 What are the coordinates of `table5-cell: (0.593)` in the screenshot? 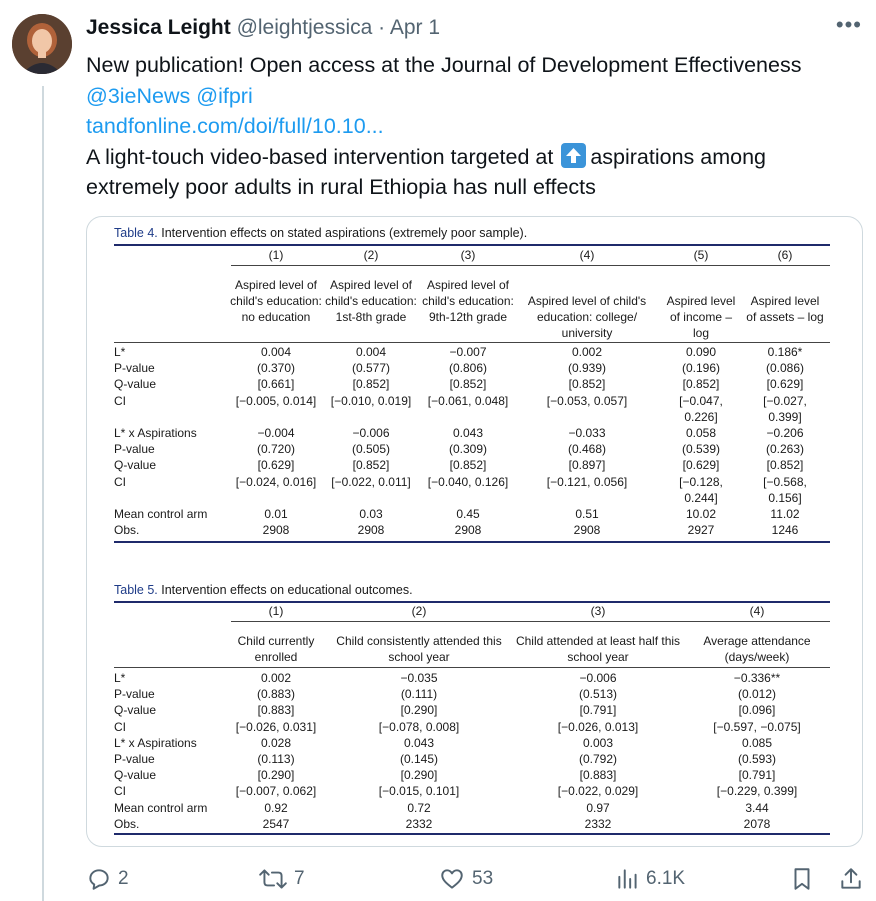 It's located at (757, 759).